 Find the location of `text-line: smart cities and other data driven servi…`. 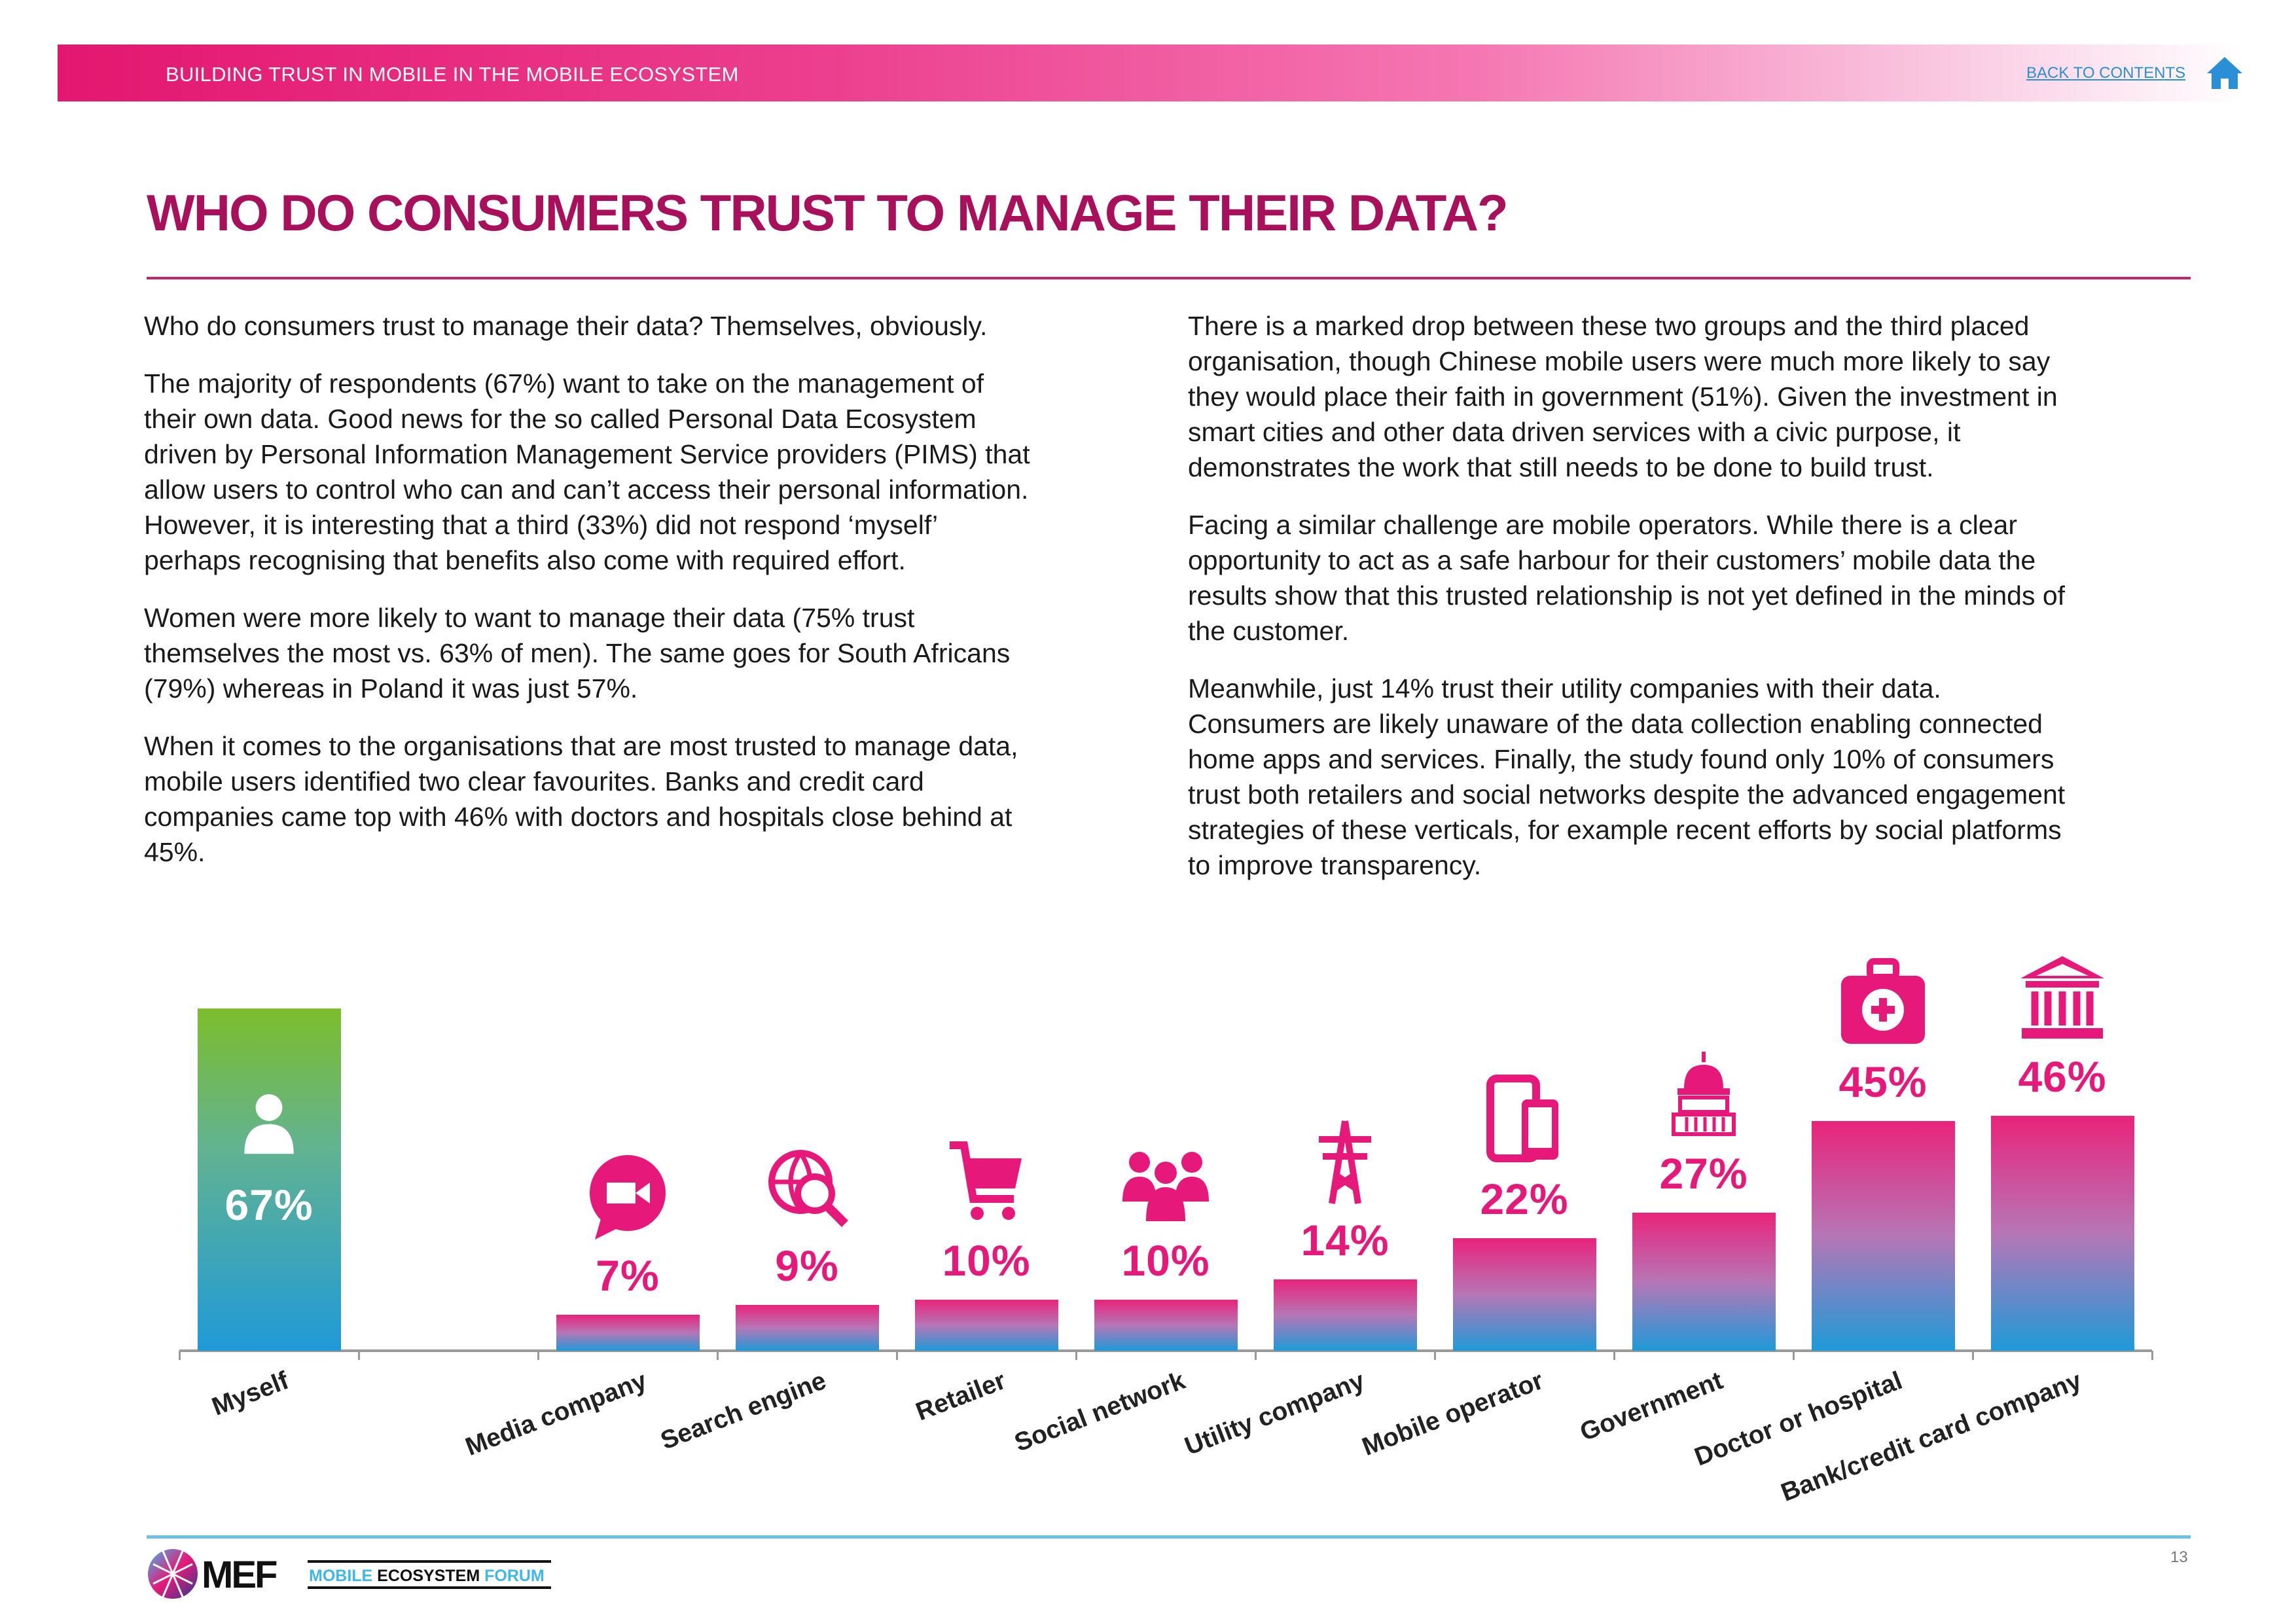

text-line: smart cities and other data driven servi… is located at coordinates (1574, 432).